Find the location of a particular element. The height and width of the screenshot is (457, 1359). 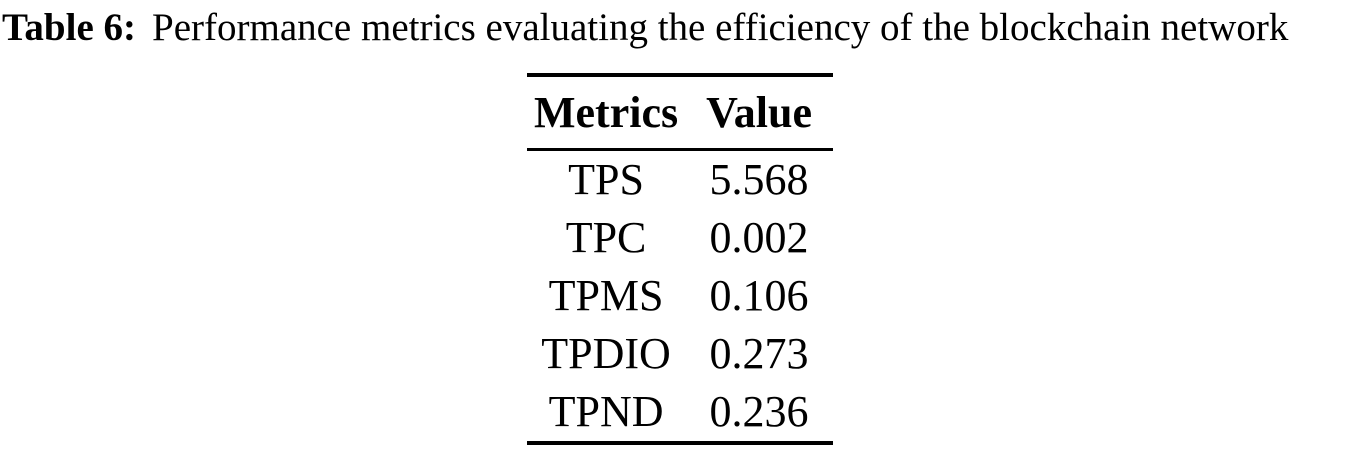

value-cell: 0.106 is located at coordinates (759, 295).